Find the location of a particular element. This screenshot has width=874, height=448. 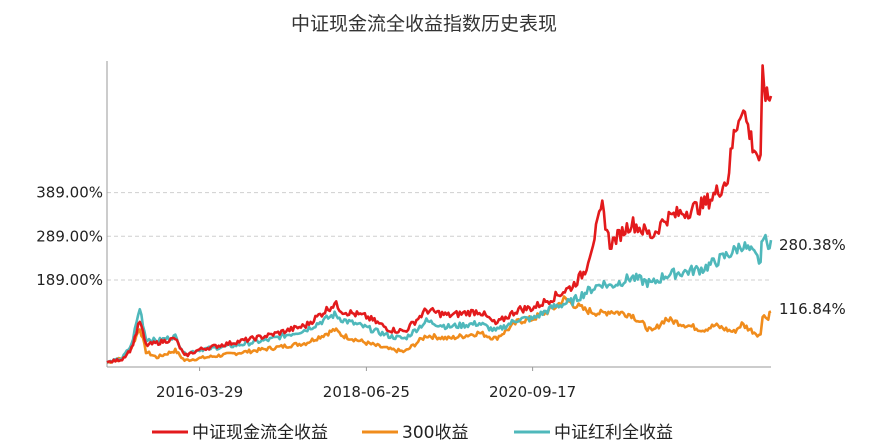

legend: 中证现金流全收益 300收益 中证红利全收益 is located at coordinates (412, 433).